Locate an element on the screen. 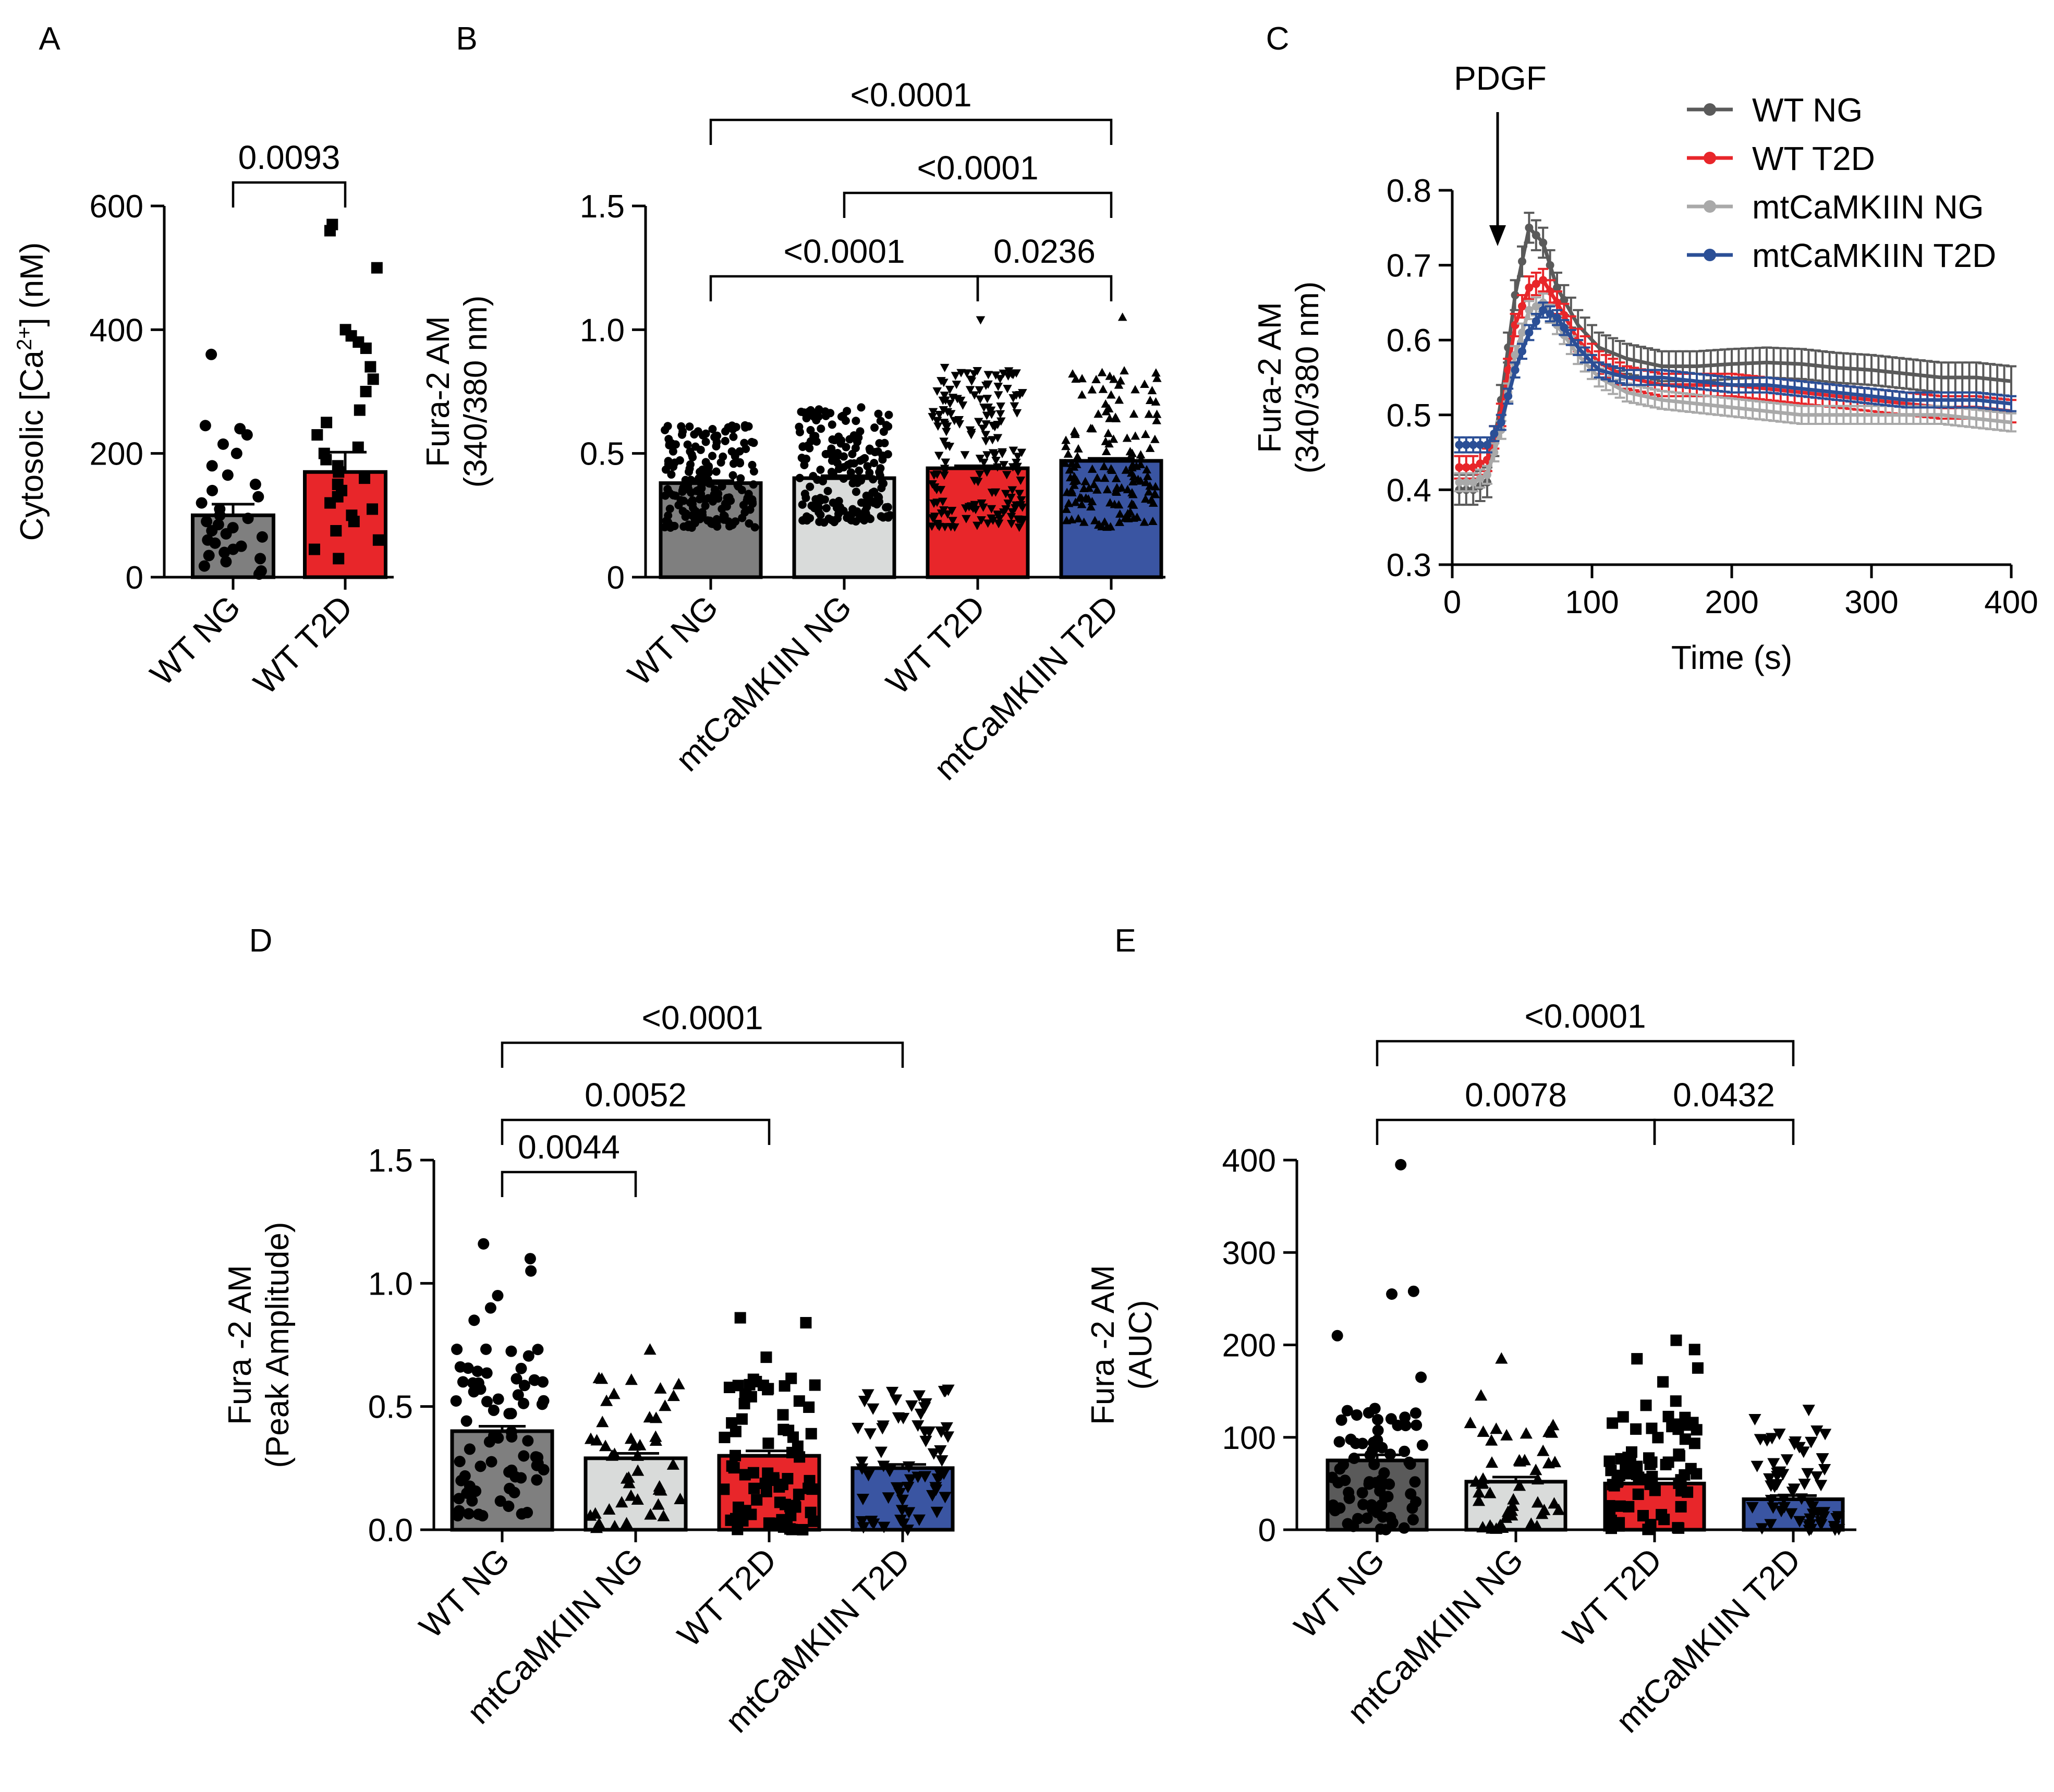 This screenshot has width=2054, height=1792. d-y-tick-label: 1.0 is located at coordinates (390, 1284).